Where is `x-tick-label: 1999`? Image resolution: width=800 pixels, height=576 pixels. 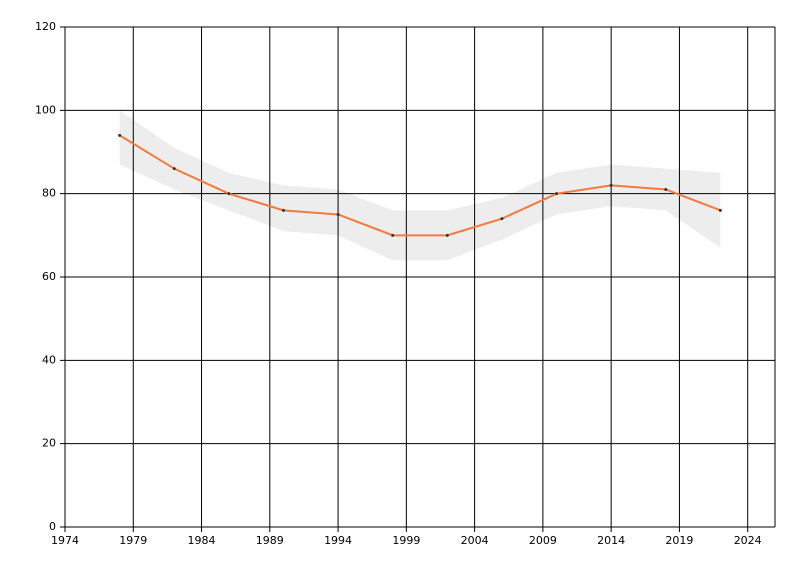
x-tick-label: 1999 is located at coordinates (406, 540).